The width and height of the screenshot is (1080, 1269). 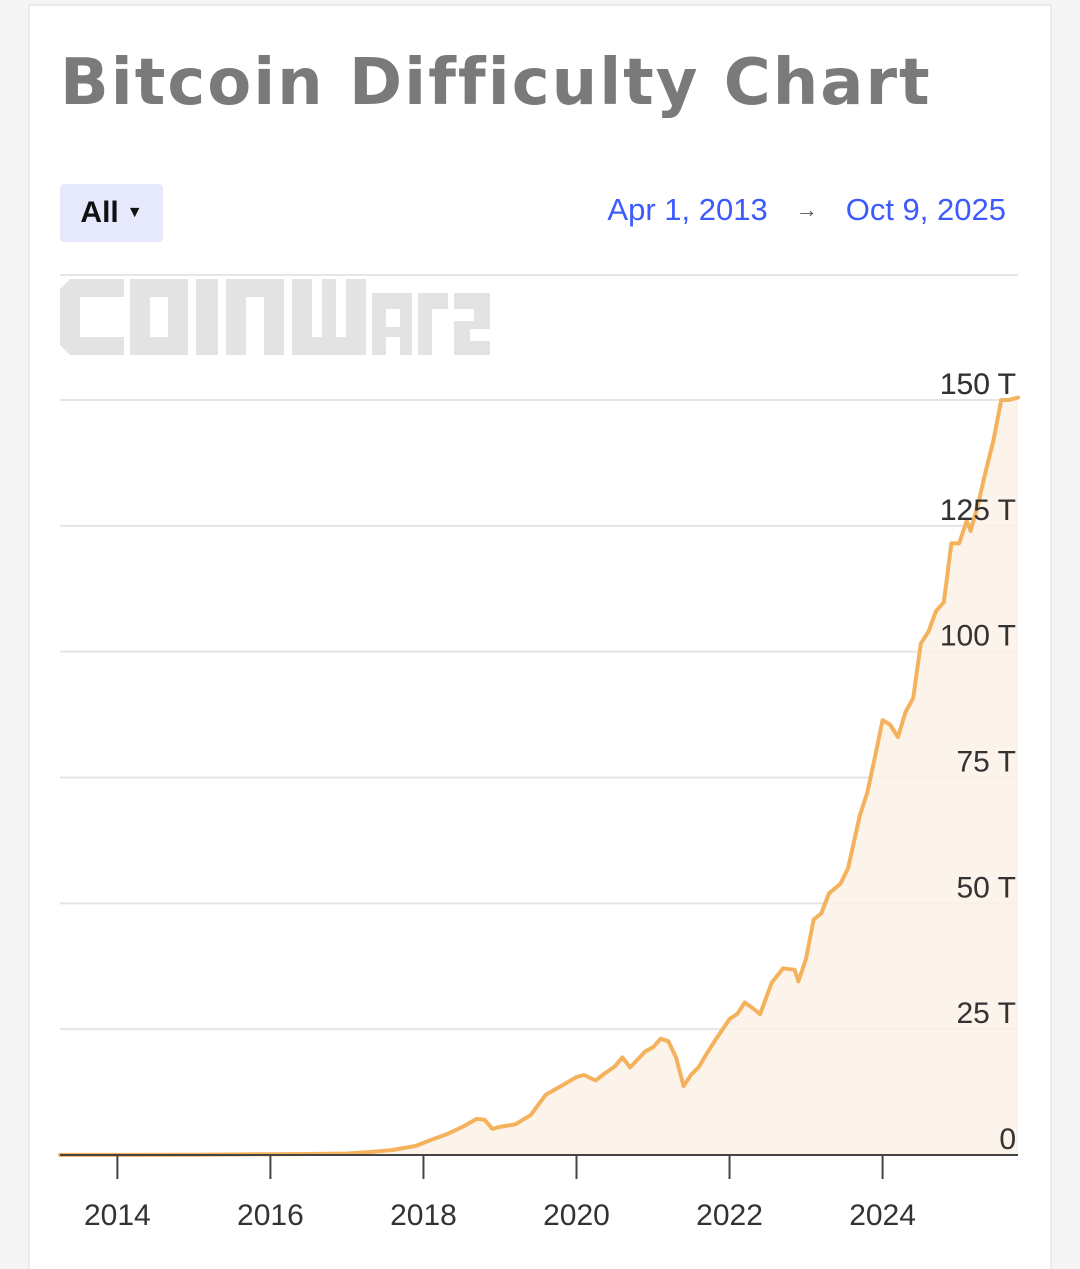 What do you see at coordinates (270, 1215) in the screenshot?
I see `x-tick-label: 2016` at bounding box center [270, 1215].